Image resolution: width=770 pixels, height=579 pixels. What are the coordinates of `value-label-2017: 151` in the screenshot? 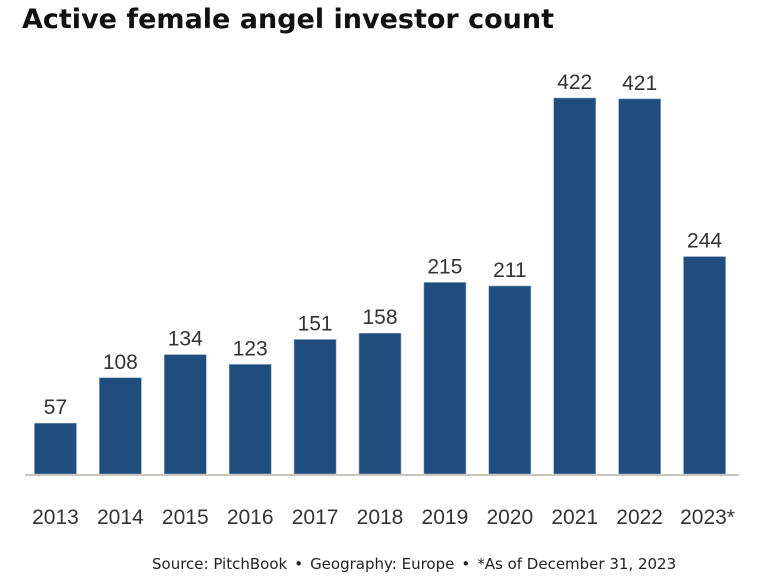 It's located at (315, 323).